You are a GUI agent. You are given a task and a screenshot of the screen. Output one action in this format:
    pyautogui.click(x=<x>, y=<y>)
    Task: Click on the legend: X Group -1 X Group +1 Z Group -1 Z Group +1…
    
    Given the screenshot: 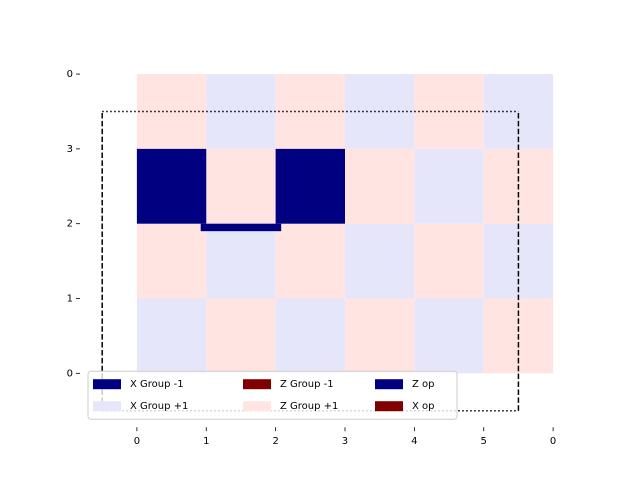 What is the action you would take?
    pyautogui.click(x=272, y=395)
    